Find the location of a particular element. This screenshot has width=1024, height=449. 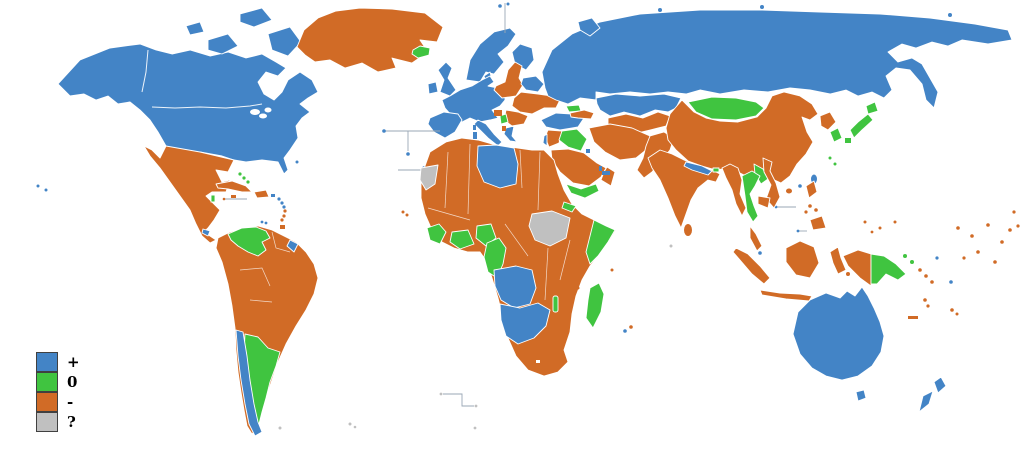

region-iceland is located at coordinates (421, 52).